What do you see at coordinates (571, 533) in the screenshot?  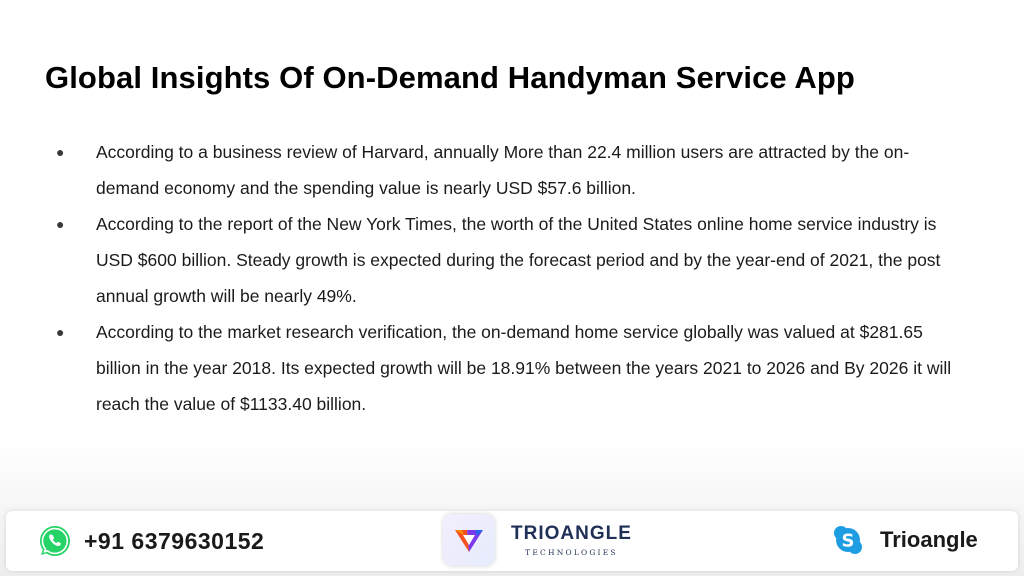 I see `brand-name: TRIOANGLE` at bounding box center [571, 533].